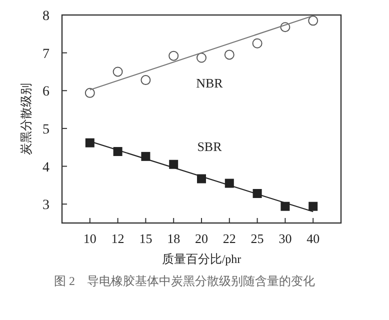  I want to click on x-tick-label: 30, so click(285, 238).